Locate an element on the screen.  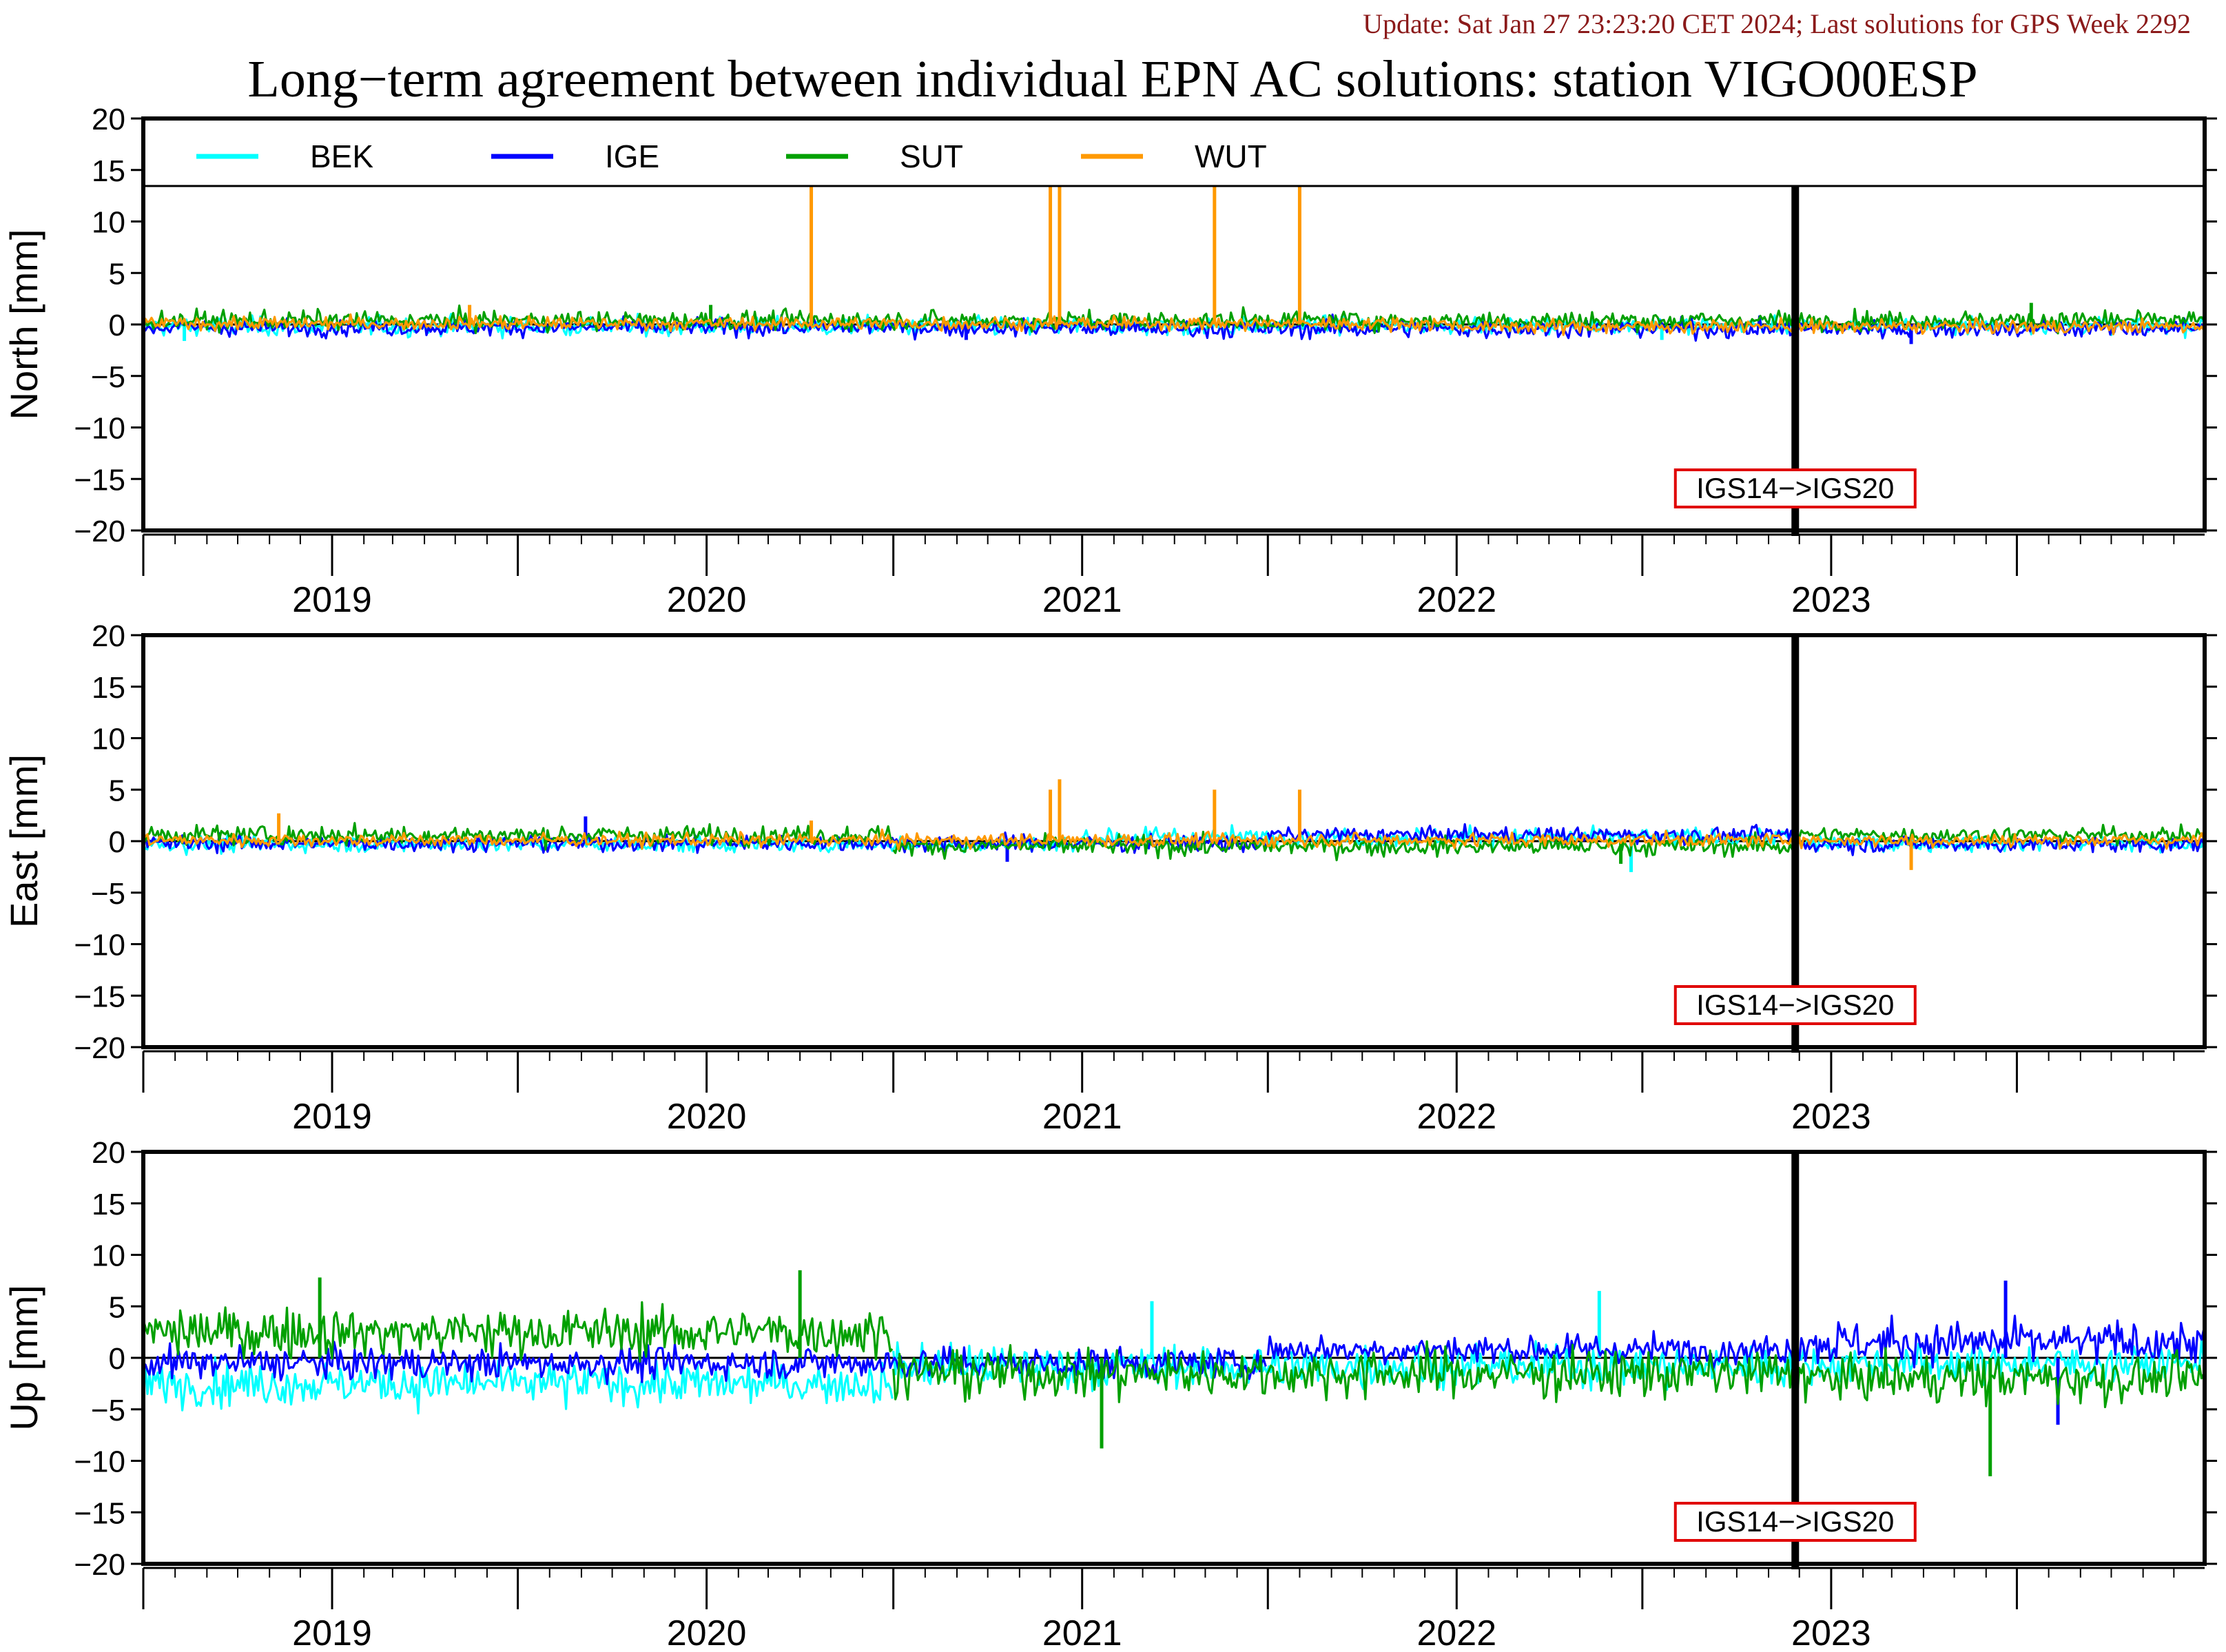
series-line-sut is located at coordinates (1174, 1355).